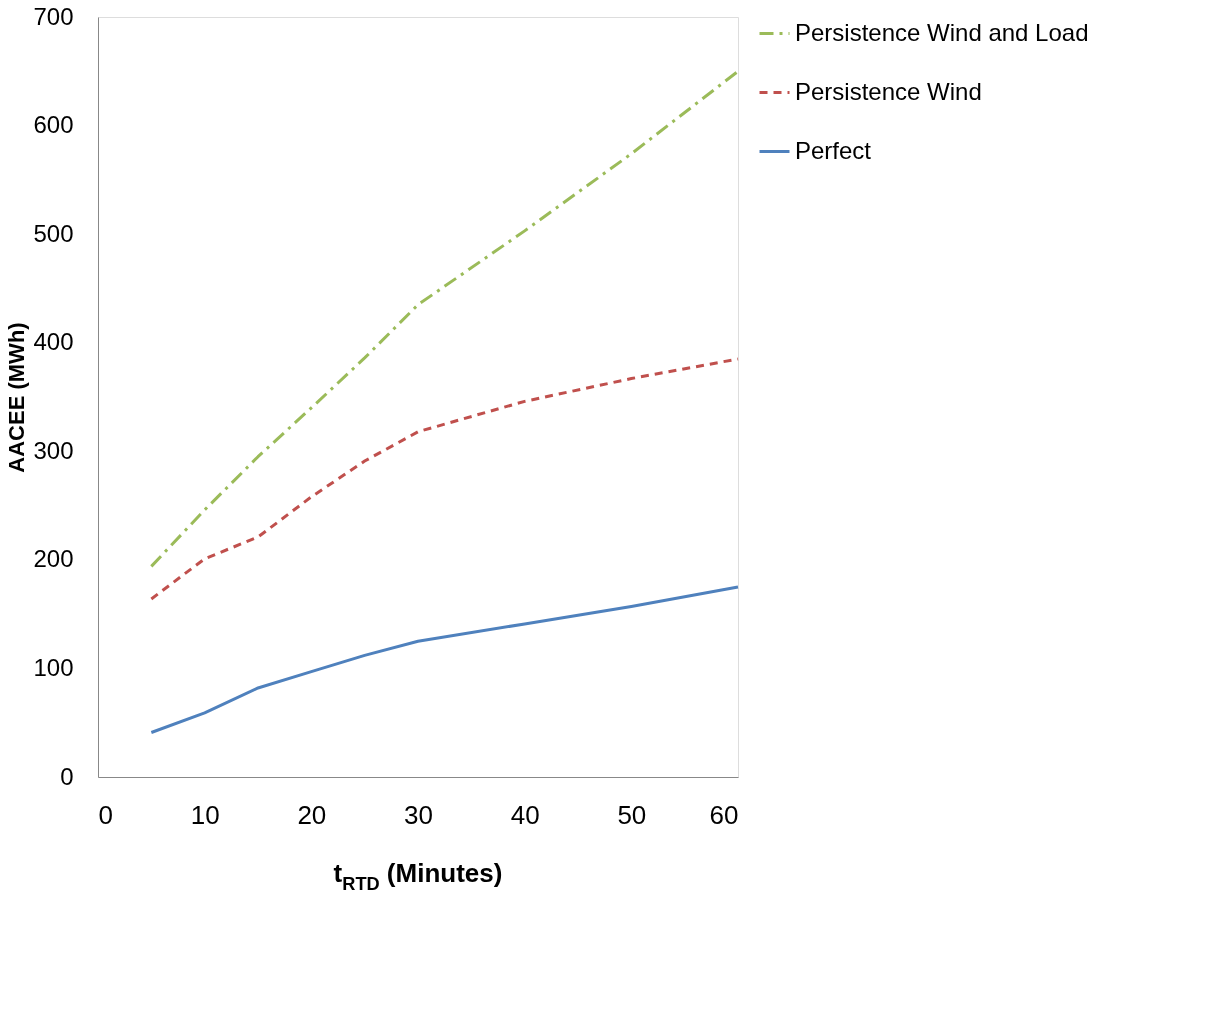 The image size is (1220, 1020). I want to click on y-tick-label: 200, so click(53, 559).